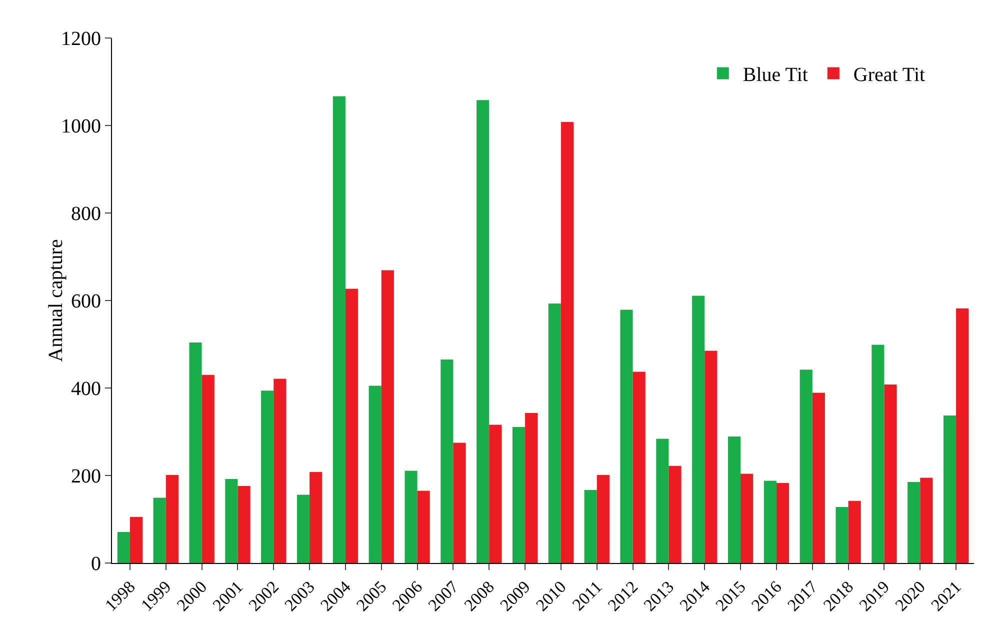 Image resolution: width=994 pixels, height=633 pixels. What do you see at coordinates (81, 39) in the screenshot?
I see `y-tick-label: 1200` at bounding box center [81, 39].